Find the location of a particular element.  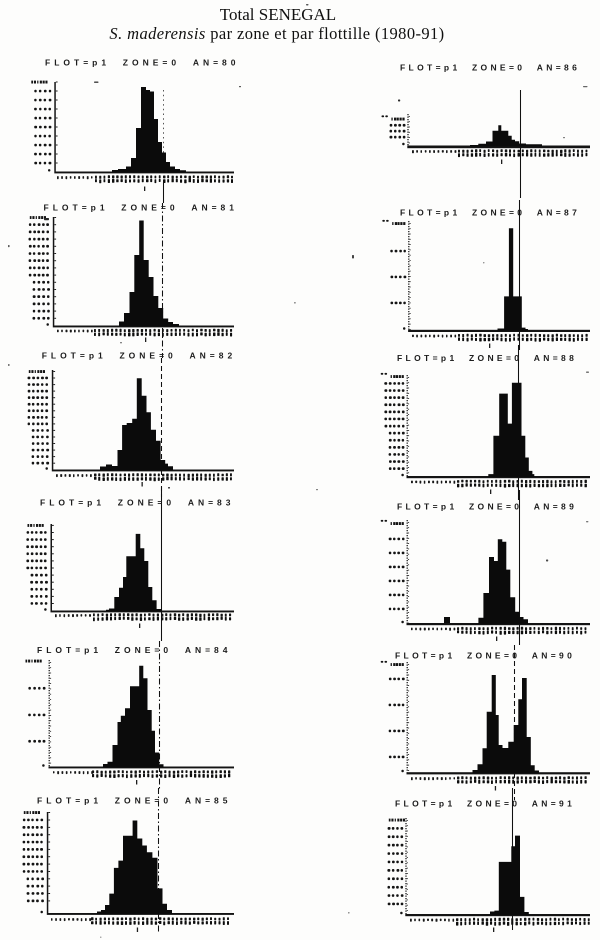

svg-text: FLOT=p1 ZONE=0 AN=84 is located at coordinates (134, 650).